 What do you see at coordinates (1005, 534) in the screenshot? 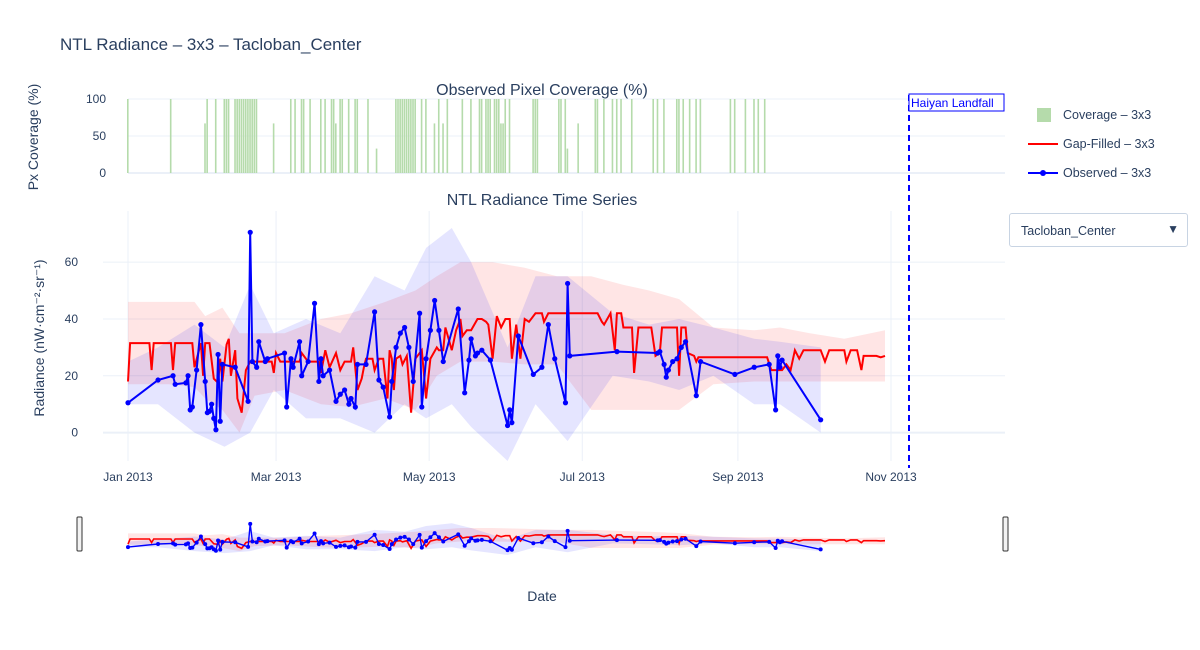
I see `range-slider-right-handle` at bounding box center [1005, 534].